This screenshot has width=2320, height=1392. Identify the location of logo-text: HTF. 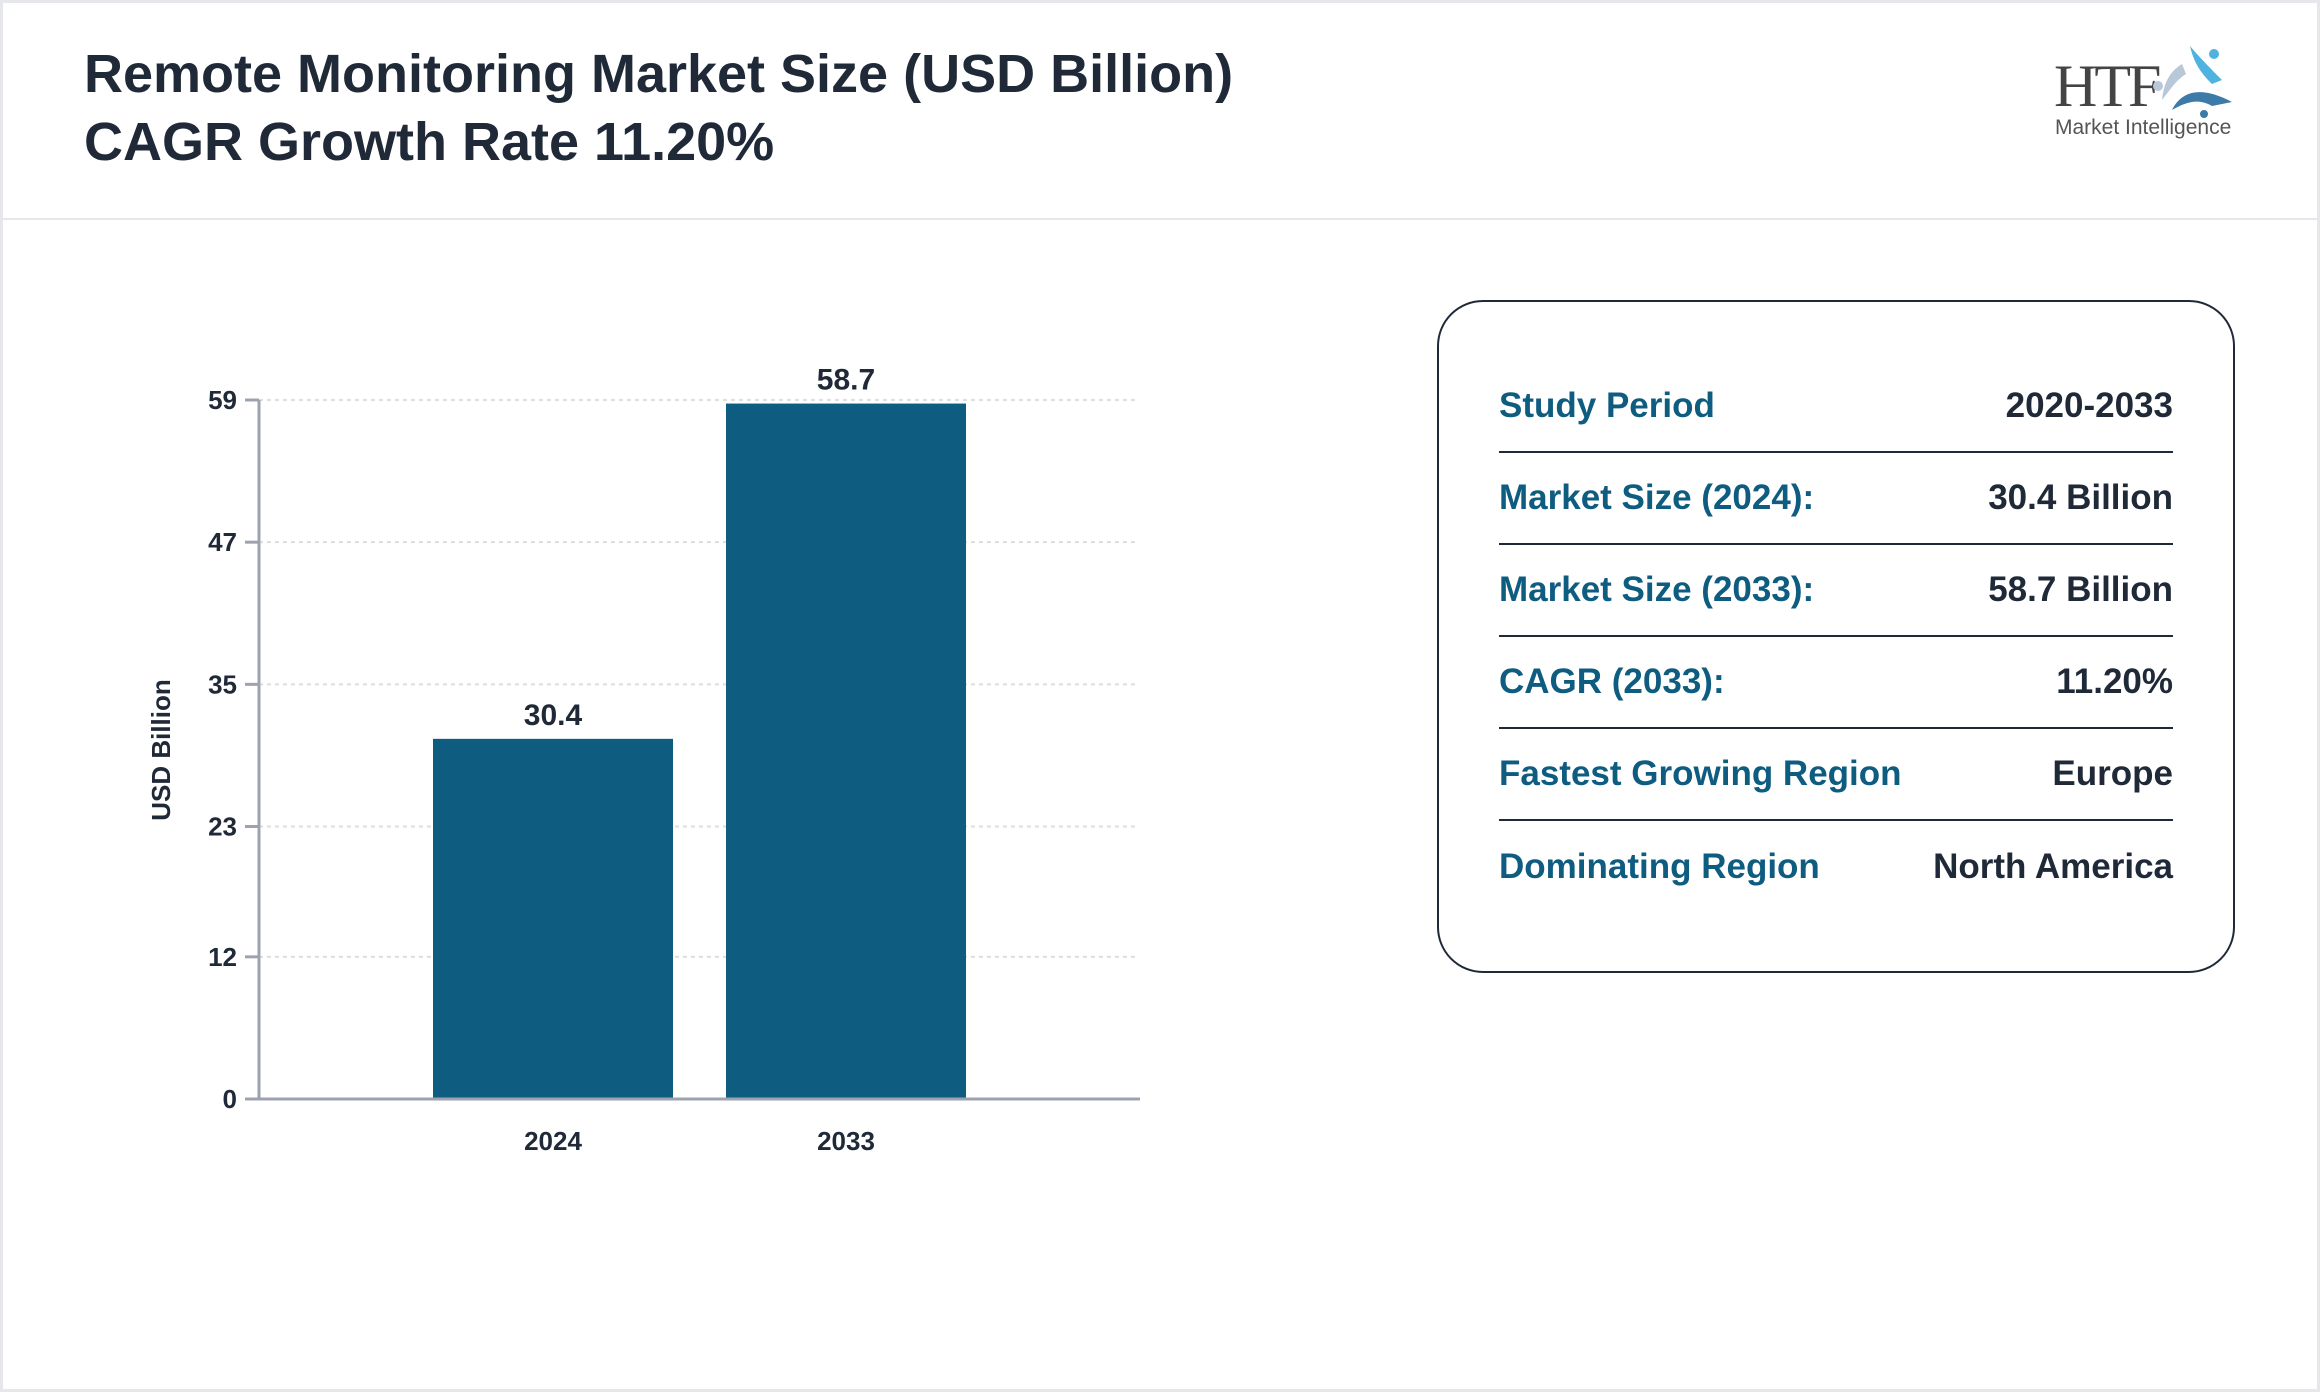
(2107, 86).